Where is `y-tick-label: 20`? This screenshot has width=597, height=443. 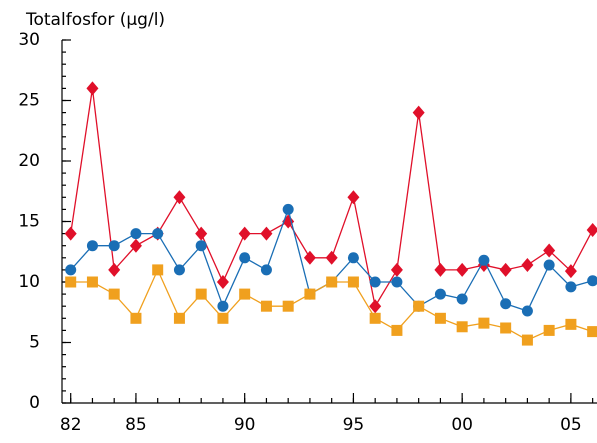 y-tick-label: 20 is located at coordinates (29, 161).